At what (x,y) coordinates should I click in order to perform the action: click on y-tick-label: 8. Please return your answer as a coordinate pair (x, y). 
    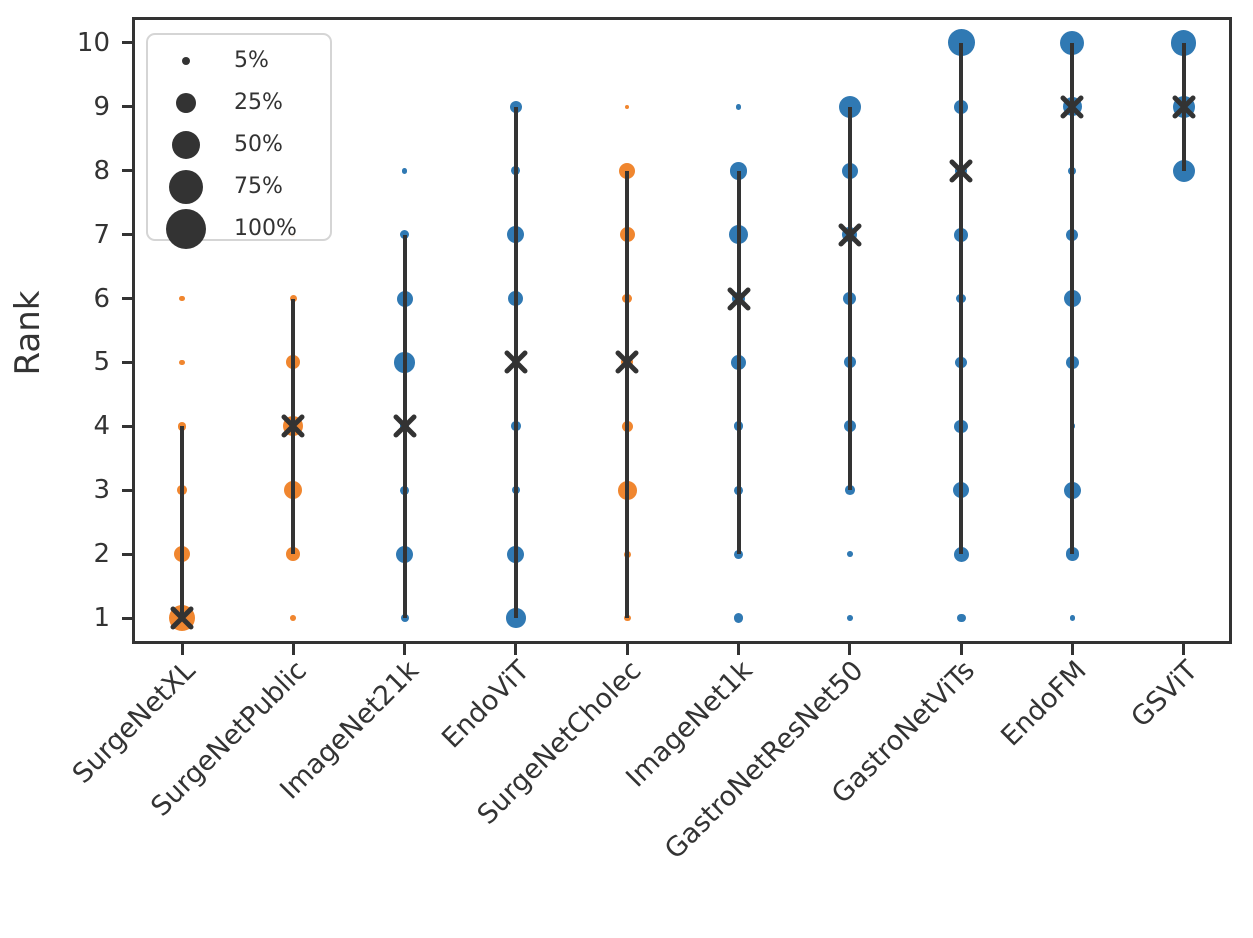
    Looking at the image, I should click on (101, 170).